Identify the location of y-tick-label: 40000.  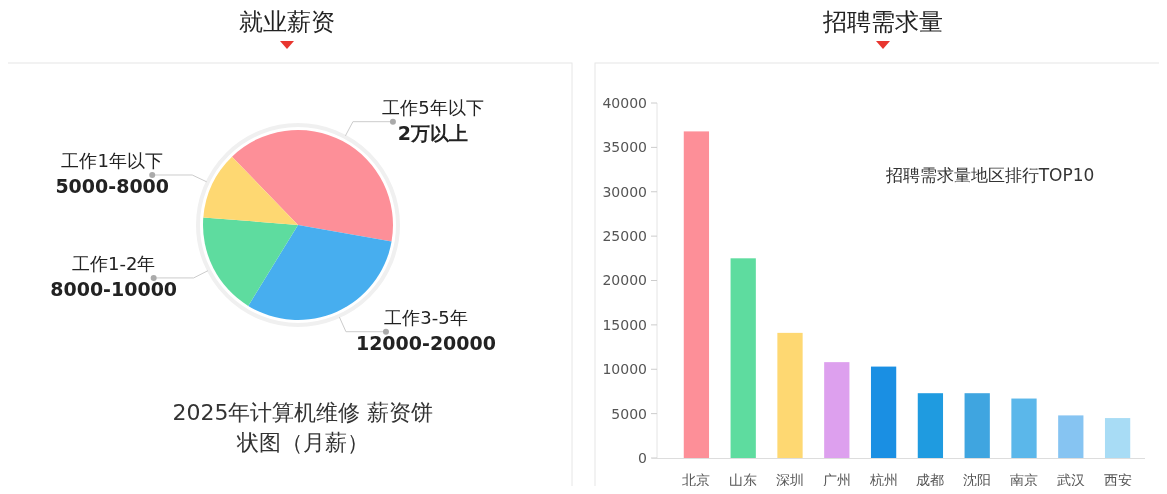
(624, 102).